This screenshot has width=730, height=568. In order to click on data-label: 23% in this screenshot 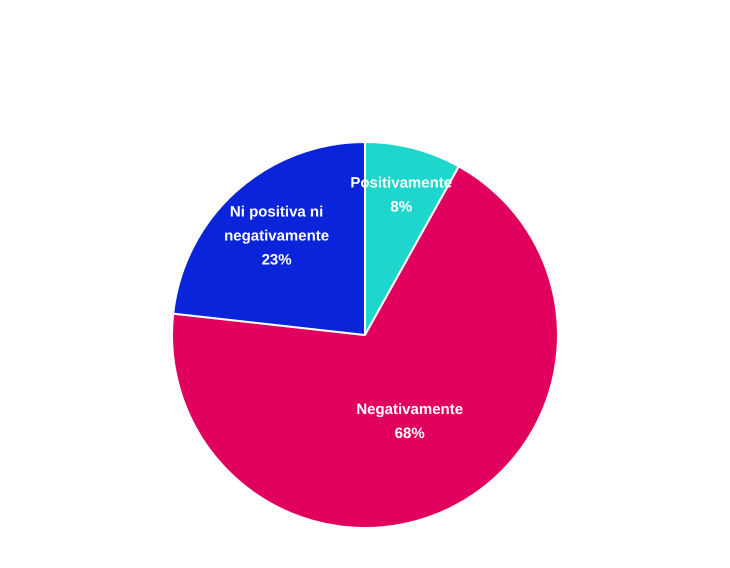, I will do `click(277, 259)`.